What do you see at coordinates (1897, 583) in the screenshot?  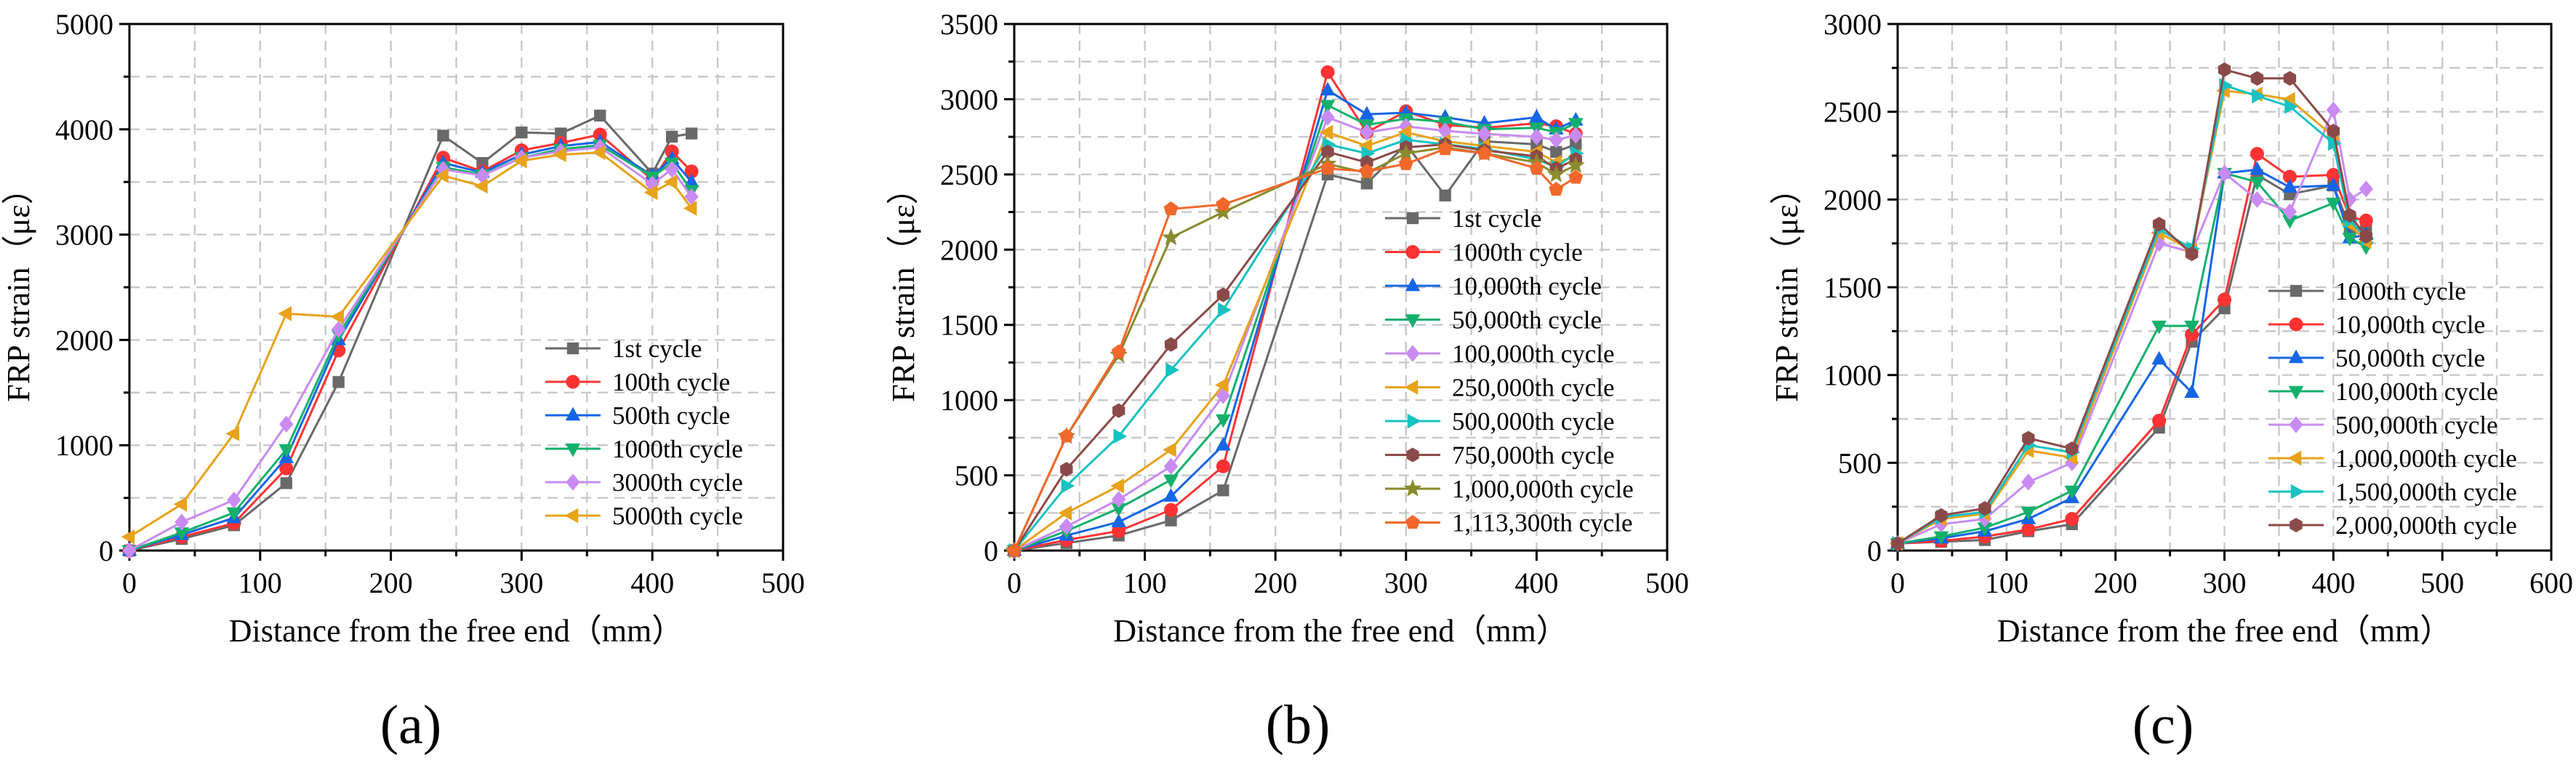 I see `x-tick-label: 0` at bounding box center [1897, 583].